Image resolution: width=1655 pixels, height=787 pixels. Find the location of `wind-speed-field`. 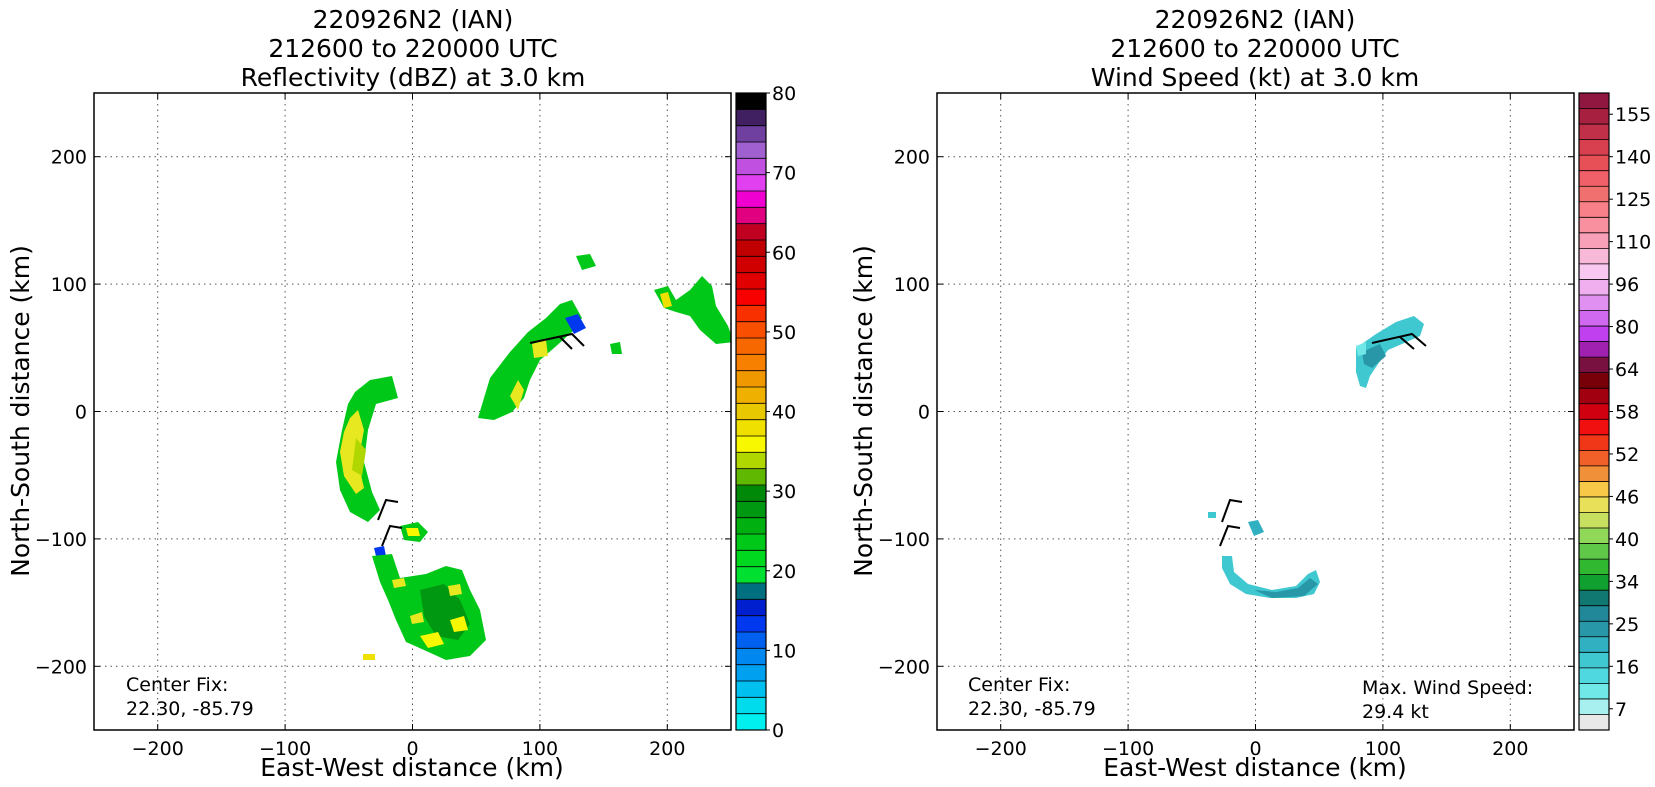

wind-speed-field is located at coordinates (1316, 457).